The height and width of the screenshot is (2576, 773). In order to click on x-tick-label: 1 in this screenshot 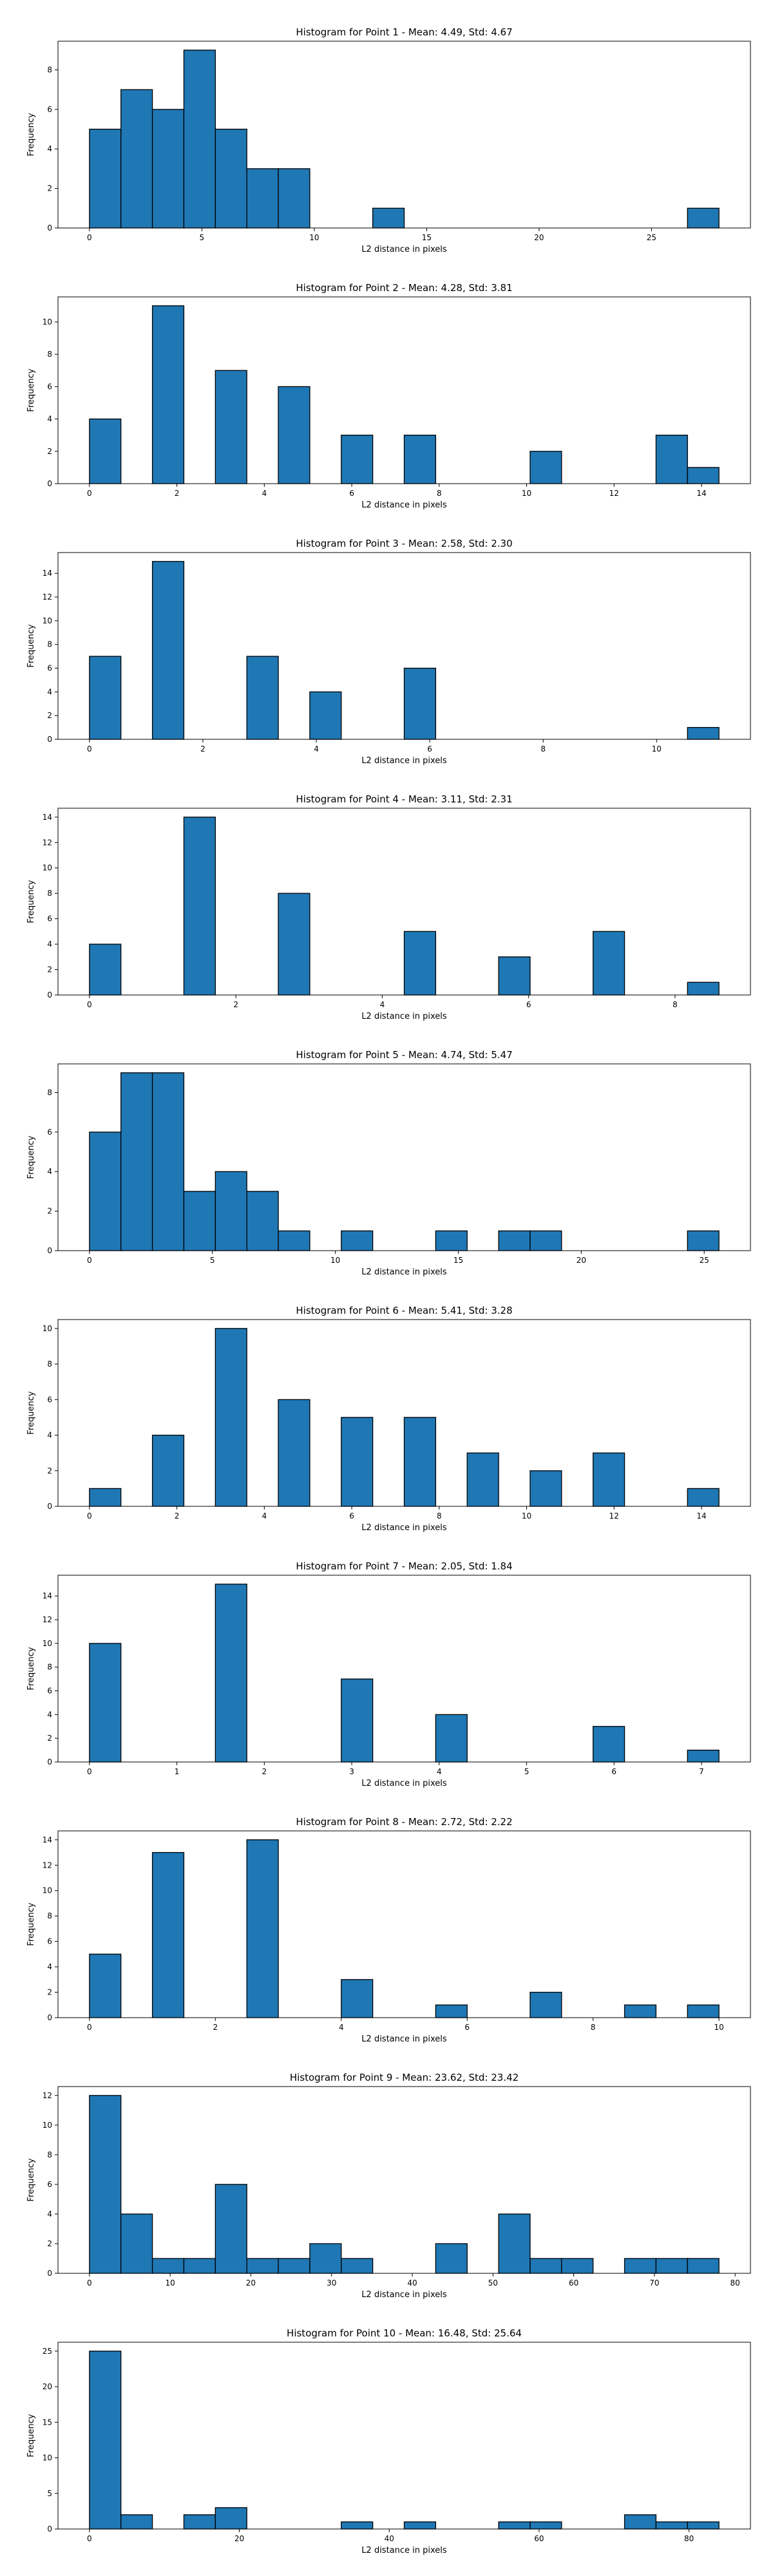, I will do `click(177, 1772)`.